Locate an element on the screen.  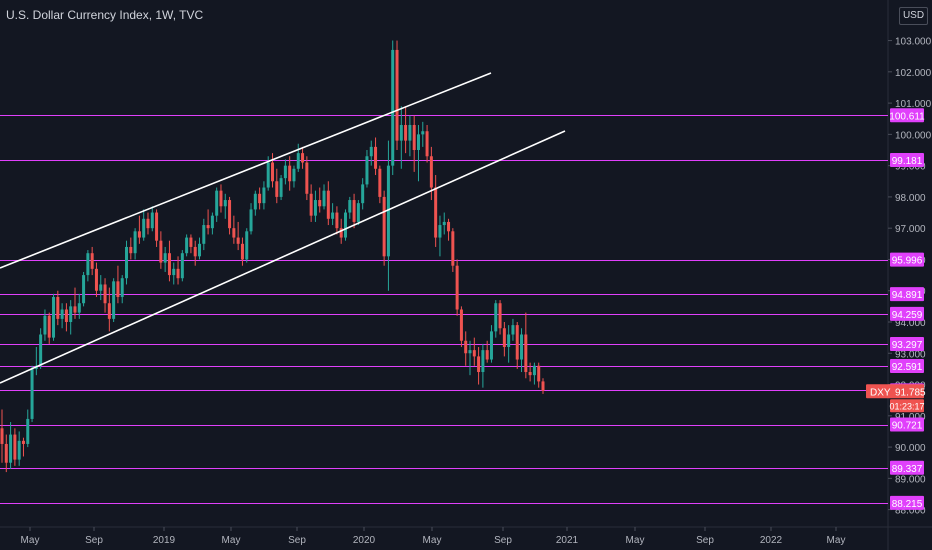
chart-title: U.S. Dollar Currency Index, 1W, TVC is located at coordinates (105, 15).